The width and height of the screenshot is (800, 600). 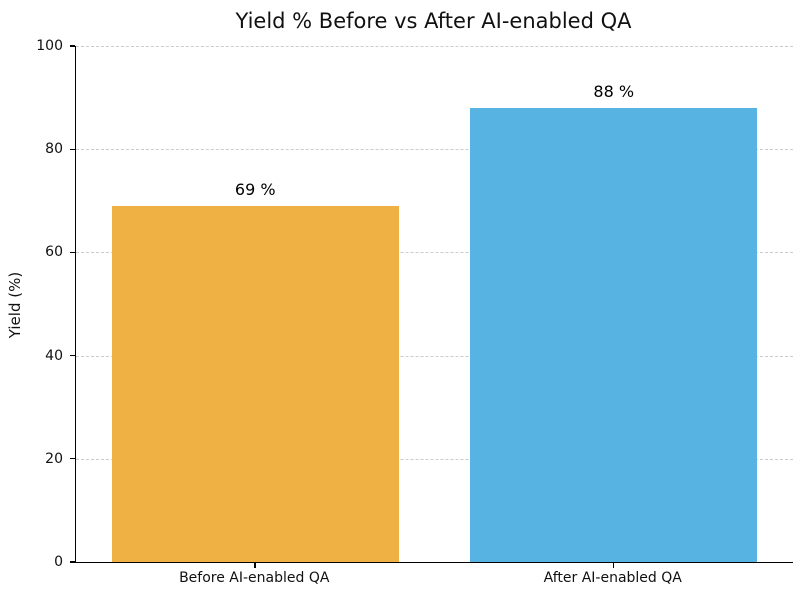 What do you see at coordinates (54, 355) in the screenshot?
I see `y-tick-label-40: 40` at bounding box center [54, 355].